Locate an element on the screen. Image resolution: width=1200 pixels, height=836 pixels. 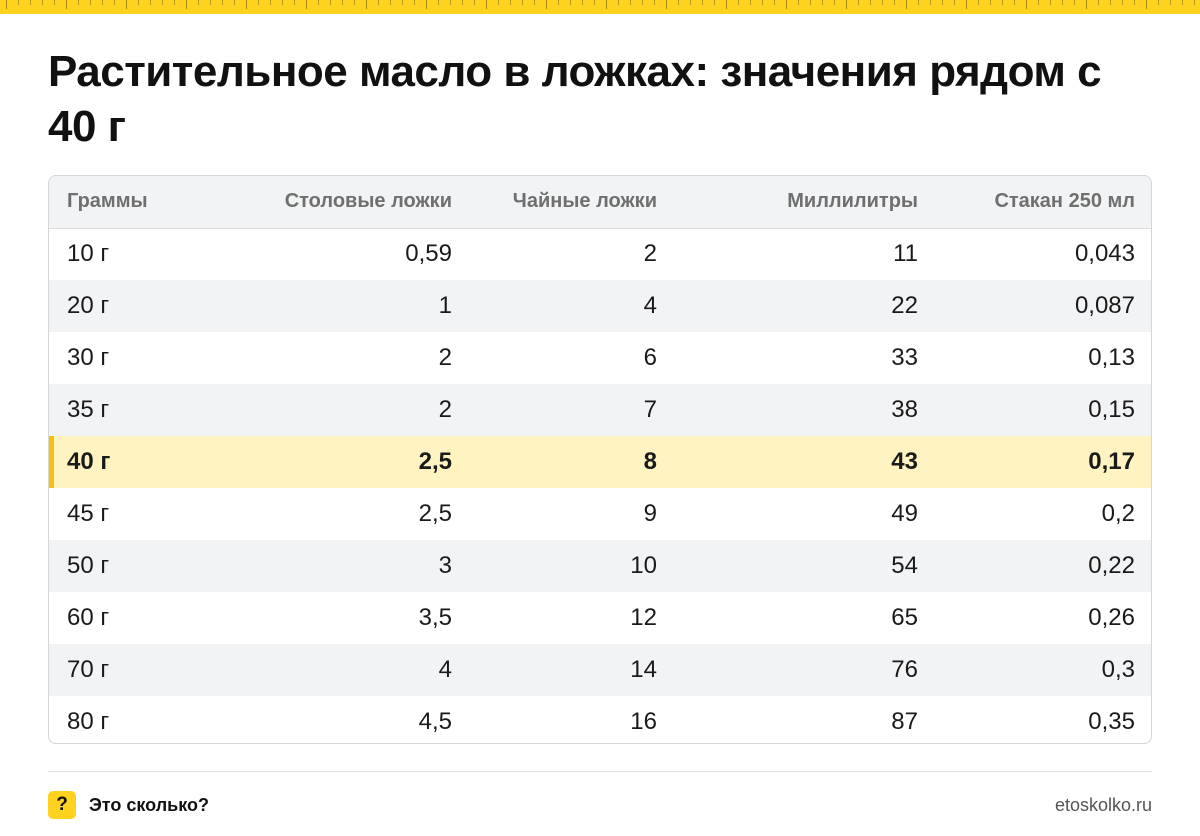
cell-grams: 45 г is located at coordinates (88, 513).